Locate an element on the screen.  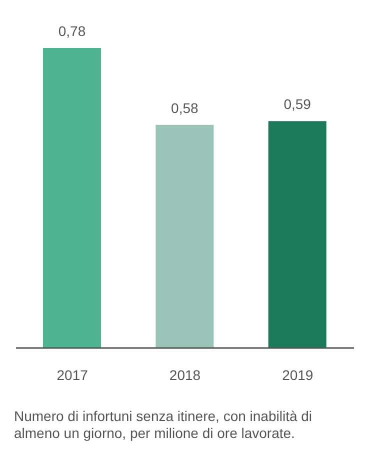
text: Numero di infortuni senza itinere, con inabilità di almeno un giorno, per milione di ore lavorate. is located at coordinates (163, 425).